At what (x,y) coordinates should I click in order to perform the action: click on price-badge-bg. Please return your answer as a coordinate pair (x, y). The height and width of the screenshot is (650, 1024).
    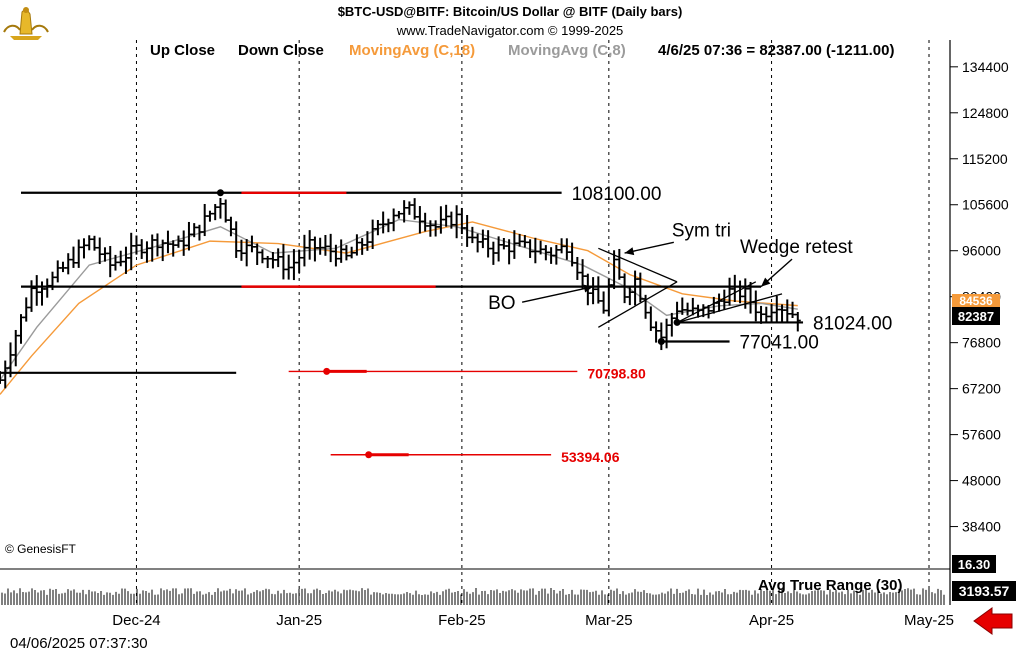
    Looking at the image, I should click on (976, 316).